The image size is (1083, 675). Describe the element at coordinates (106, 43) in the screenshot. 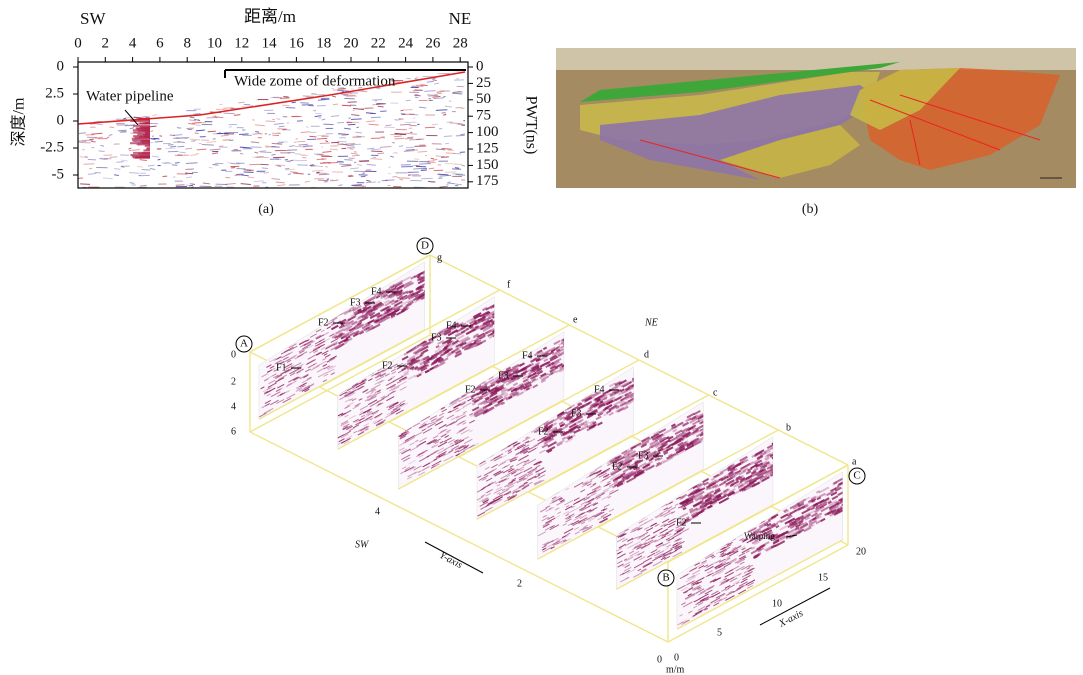

I see `x-tick-label: 2` at that location.